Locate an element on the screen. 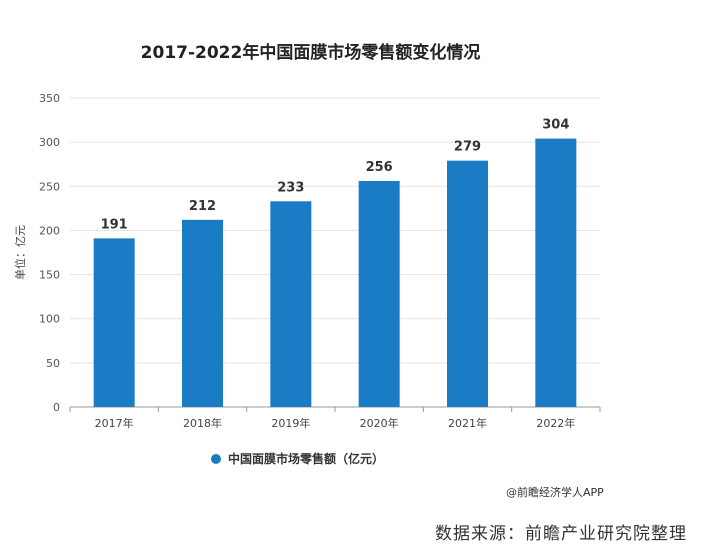 The height and width of the screenshot is (550, 709). credit-text: @前瞻经济学人APP is located at coordinates (555, 492).